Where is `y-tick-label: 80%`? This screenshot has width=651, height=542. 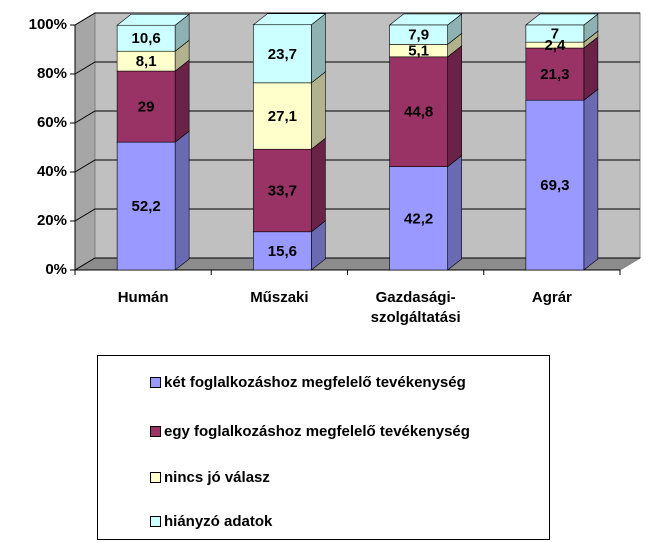
y-tick-label: 80% is located at coordinates (52, 73).